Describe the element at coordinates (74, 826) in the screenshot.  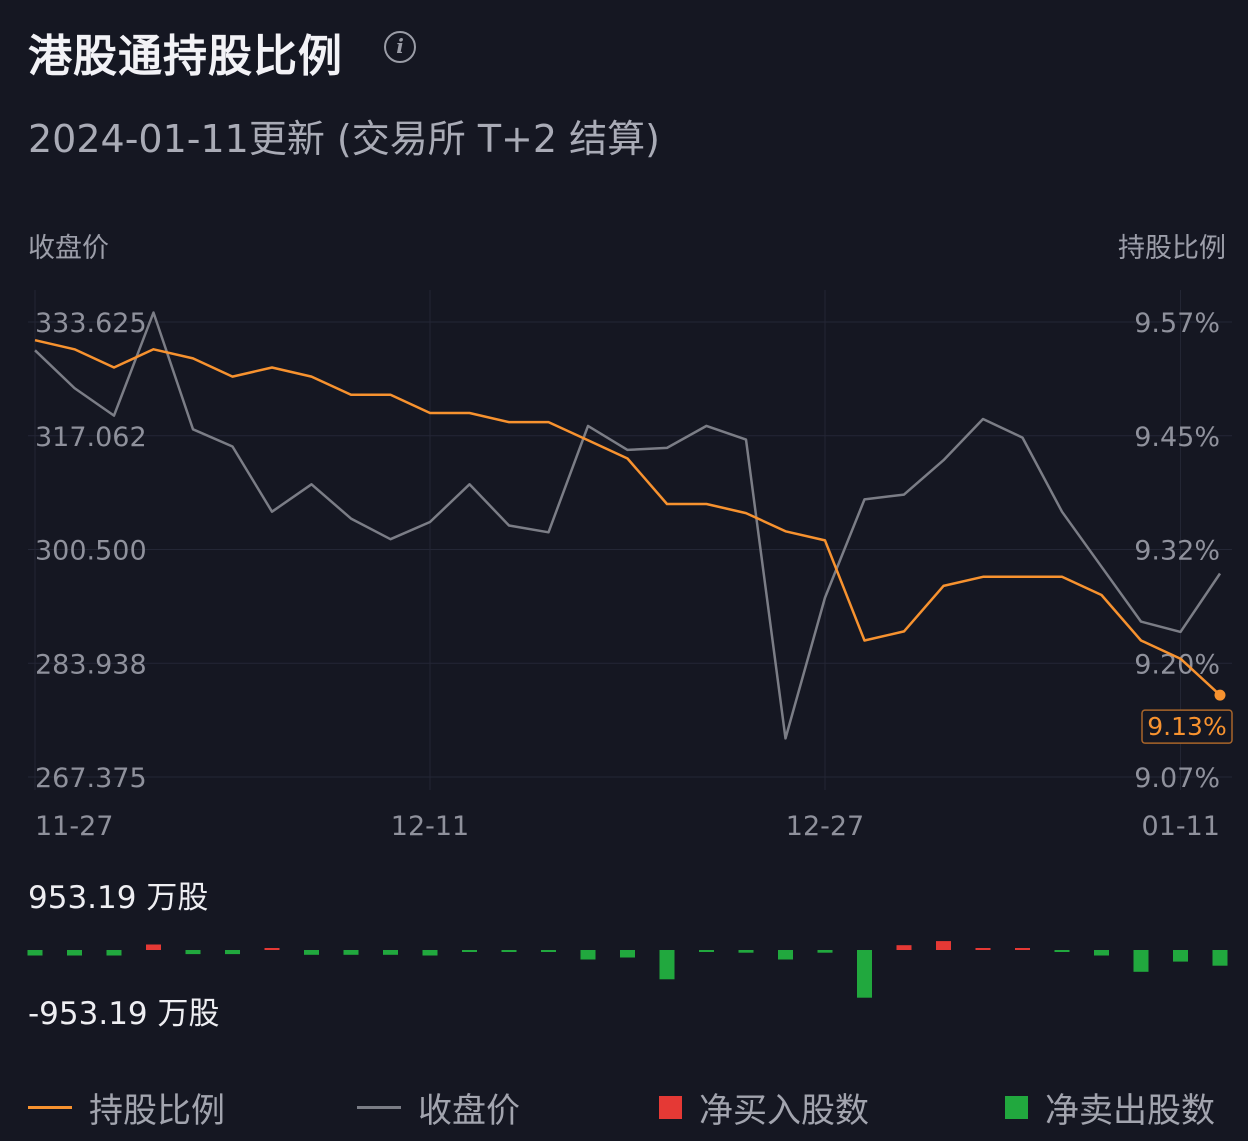
I see `x-axis-tick-label: 11-27` at that location.